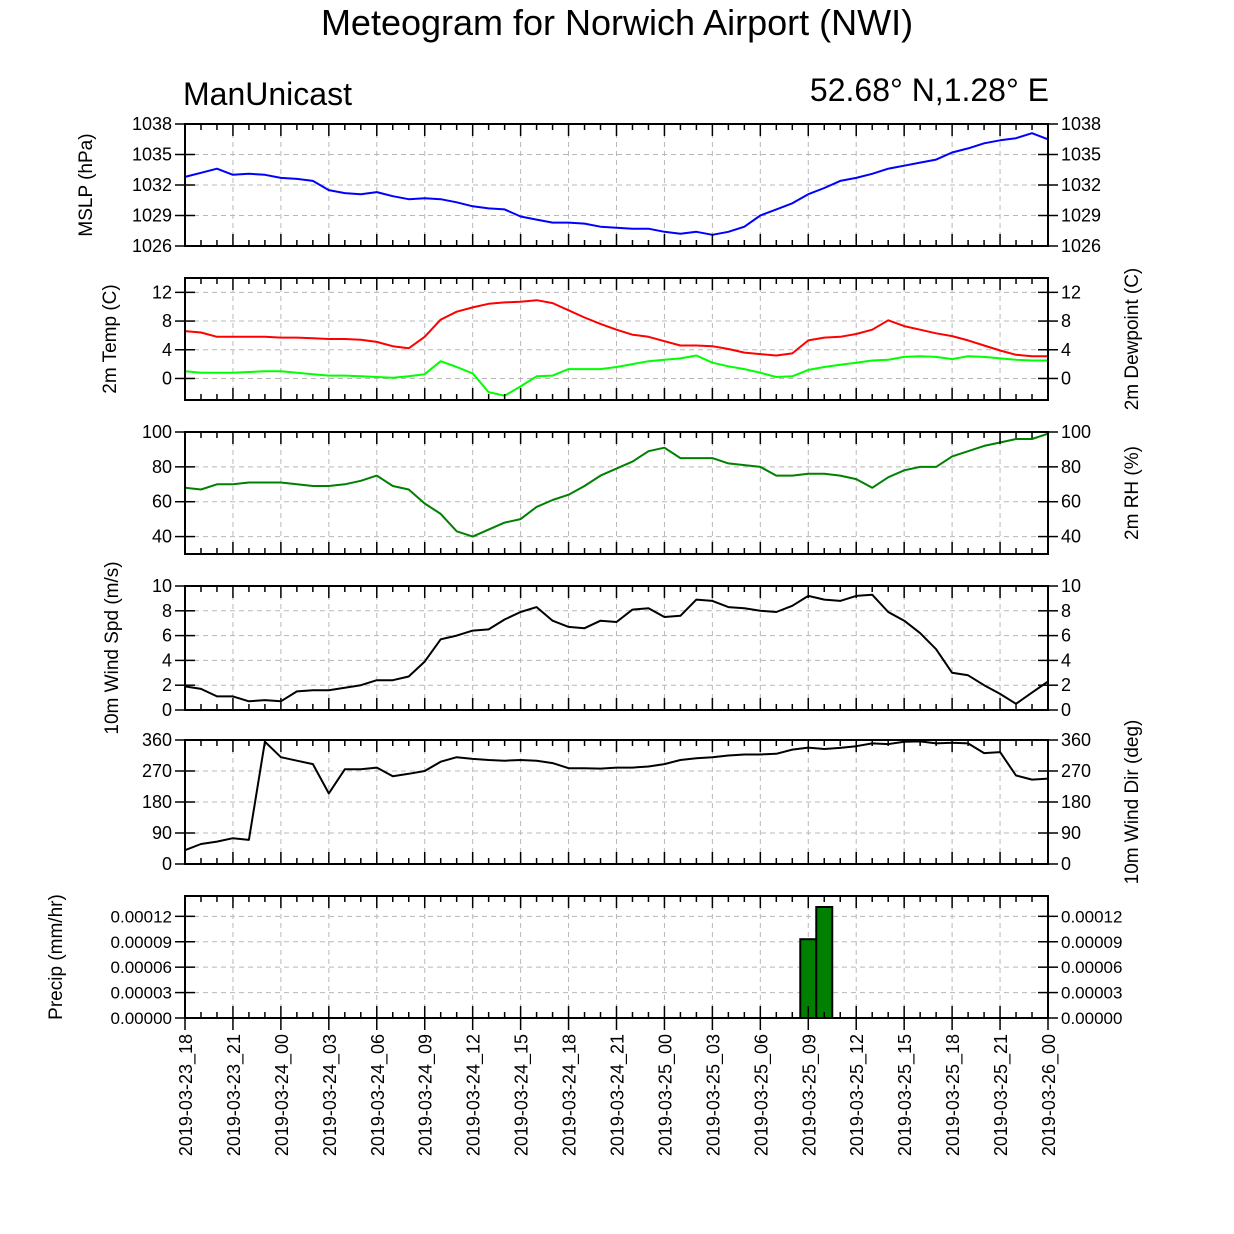 The width and height of the screenshot is (1234, 1234). I want to click on y-tick-label-right: 1035, so click(1081, 155).